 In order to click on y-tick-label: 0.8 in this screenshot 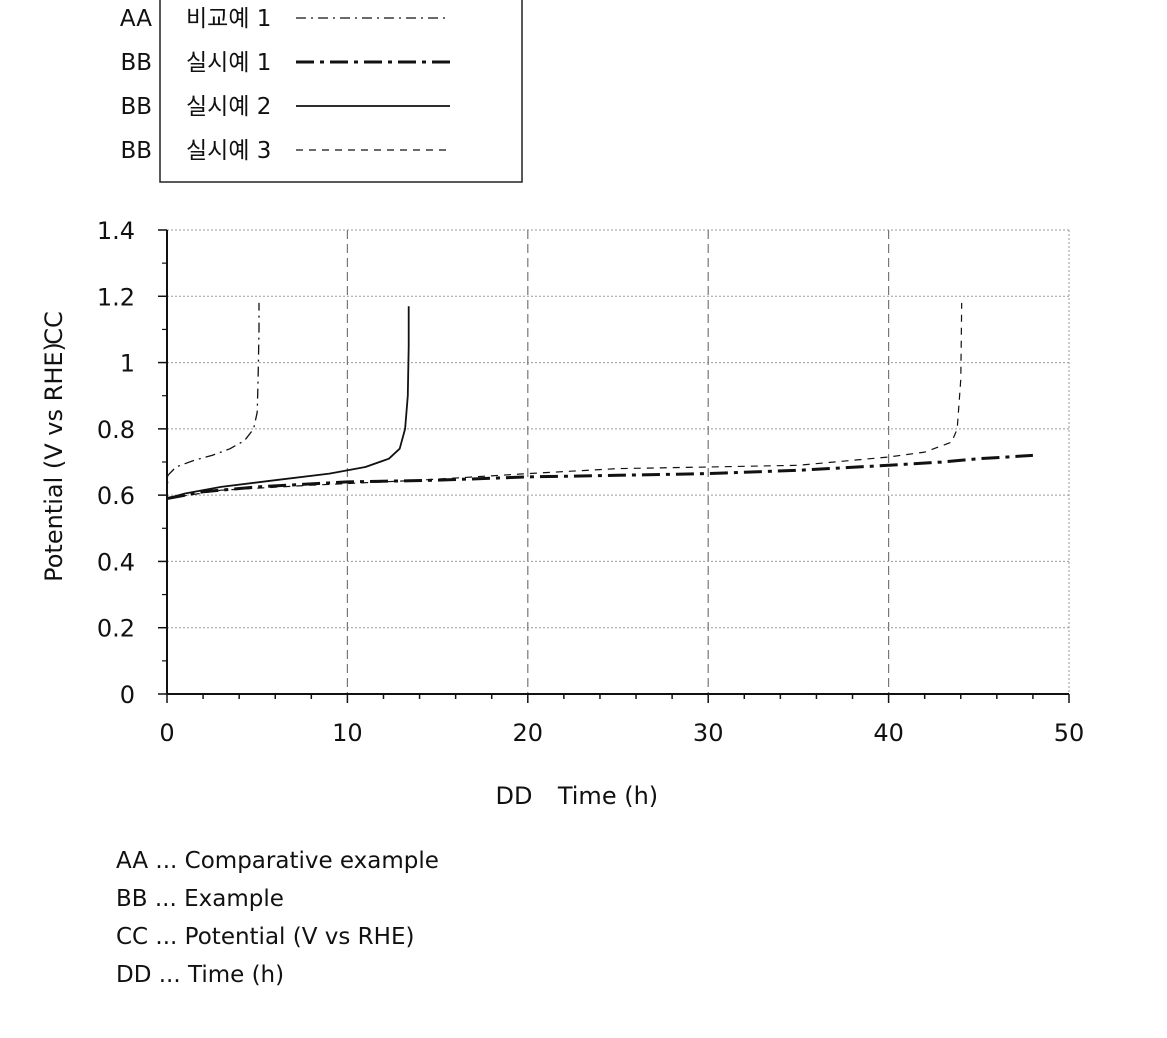, I will do `click(116, 430)`.